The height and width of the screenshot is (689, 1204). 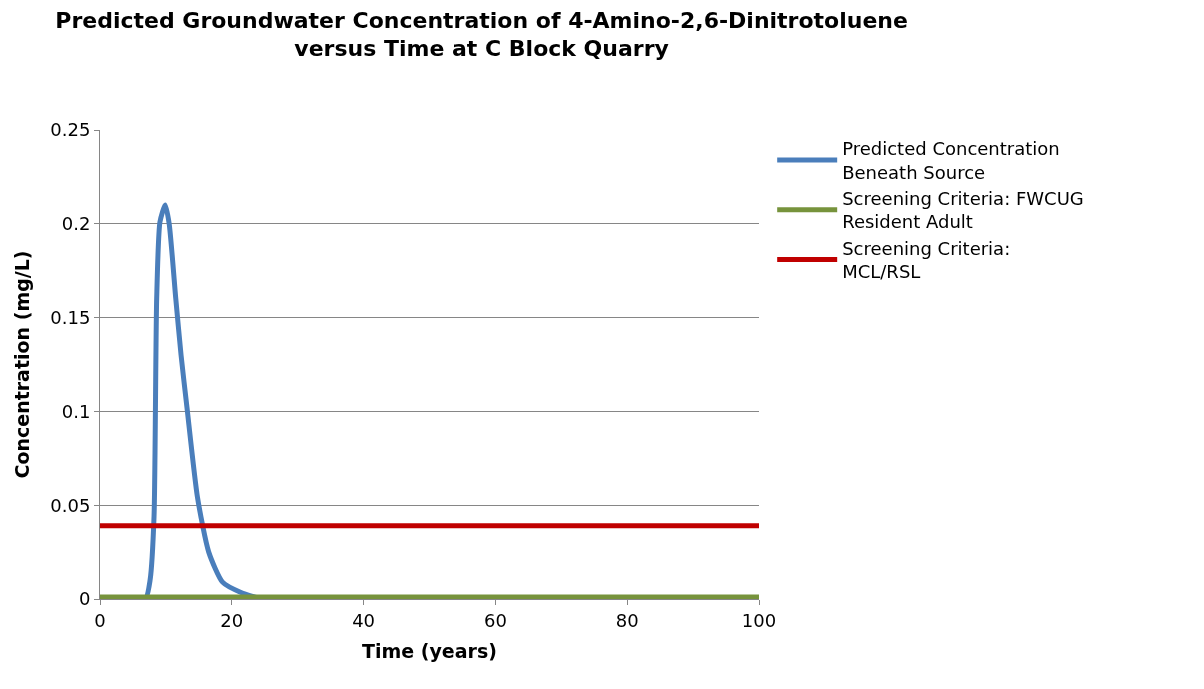 What do you see at coordinates (70, 317) in the screenshot?
I see `y-tick-label: 0.15` at bounding box center [70, 317].